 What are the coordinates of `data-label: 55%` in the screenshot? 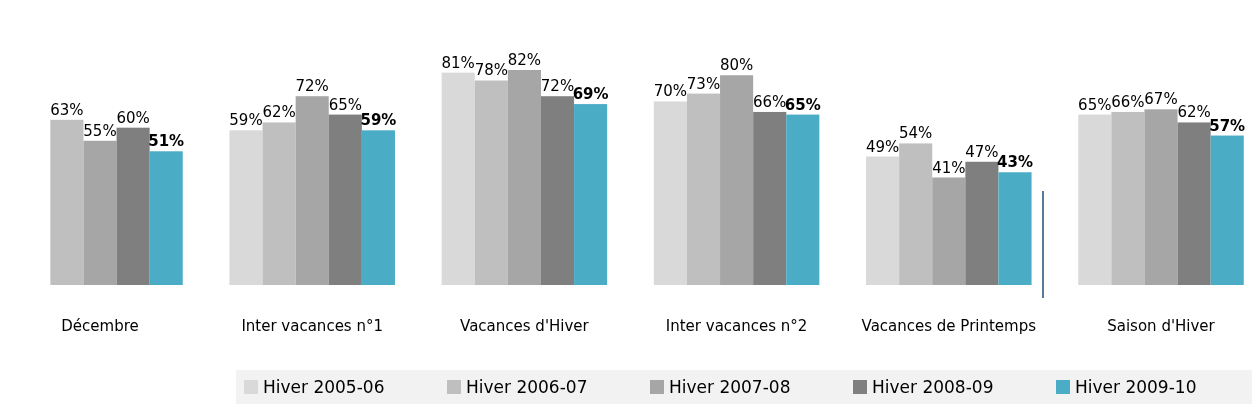 It's located at (100, 130).